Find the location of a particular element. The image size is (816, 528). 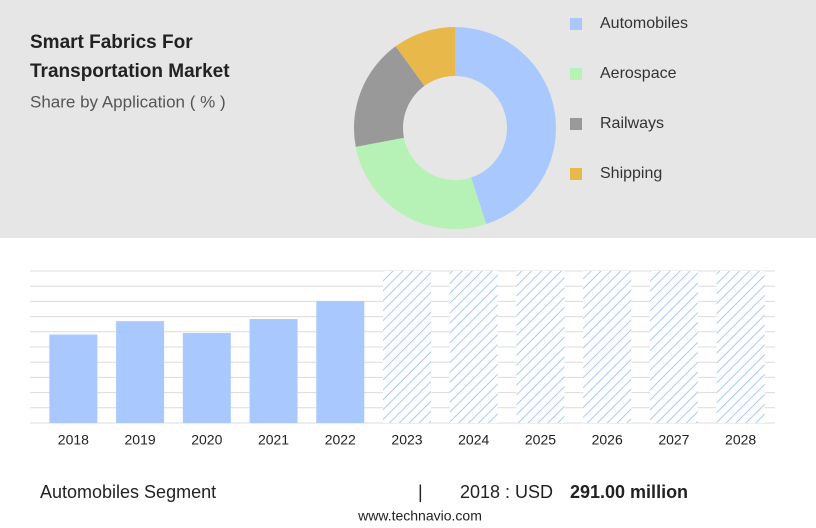

x-tick-label: 2026 is located at coordinates (607, 440).